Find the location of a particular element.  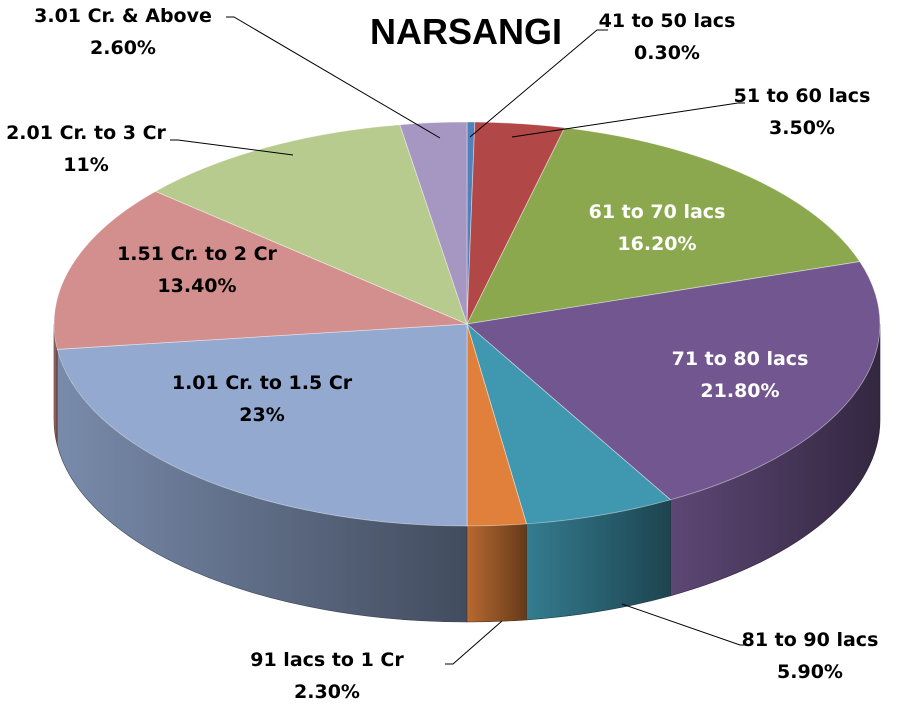

slice-label-1: 51 to 60 lacs is located at coordinates (802, 96).